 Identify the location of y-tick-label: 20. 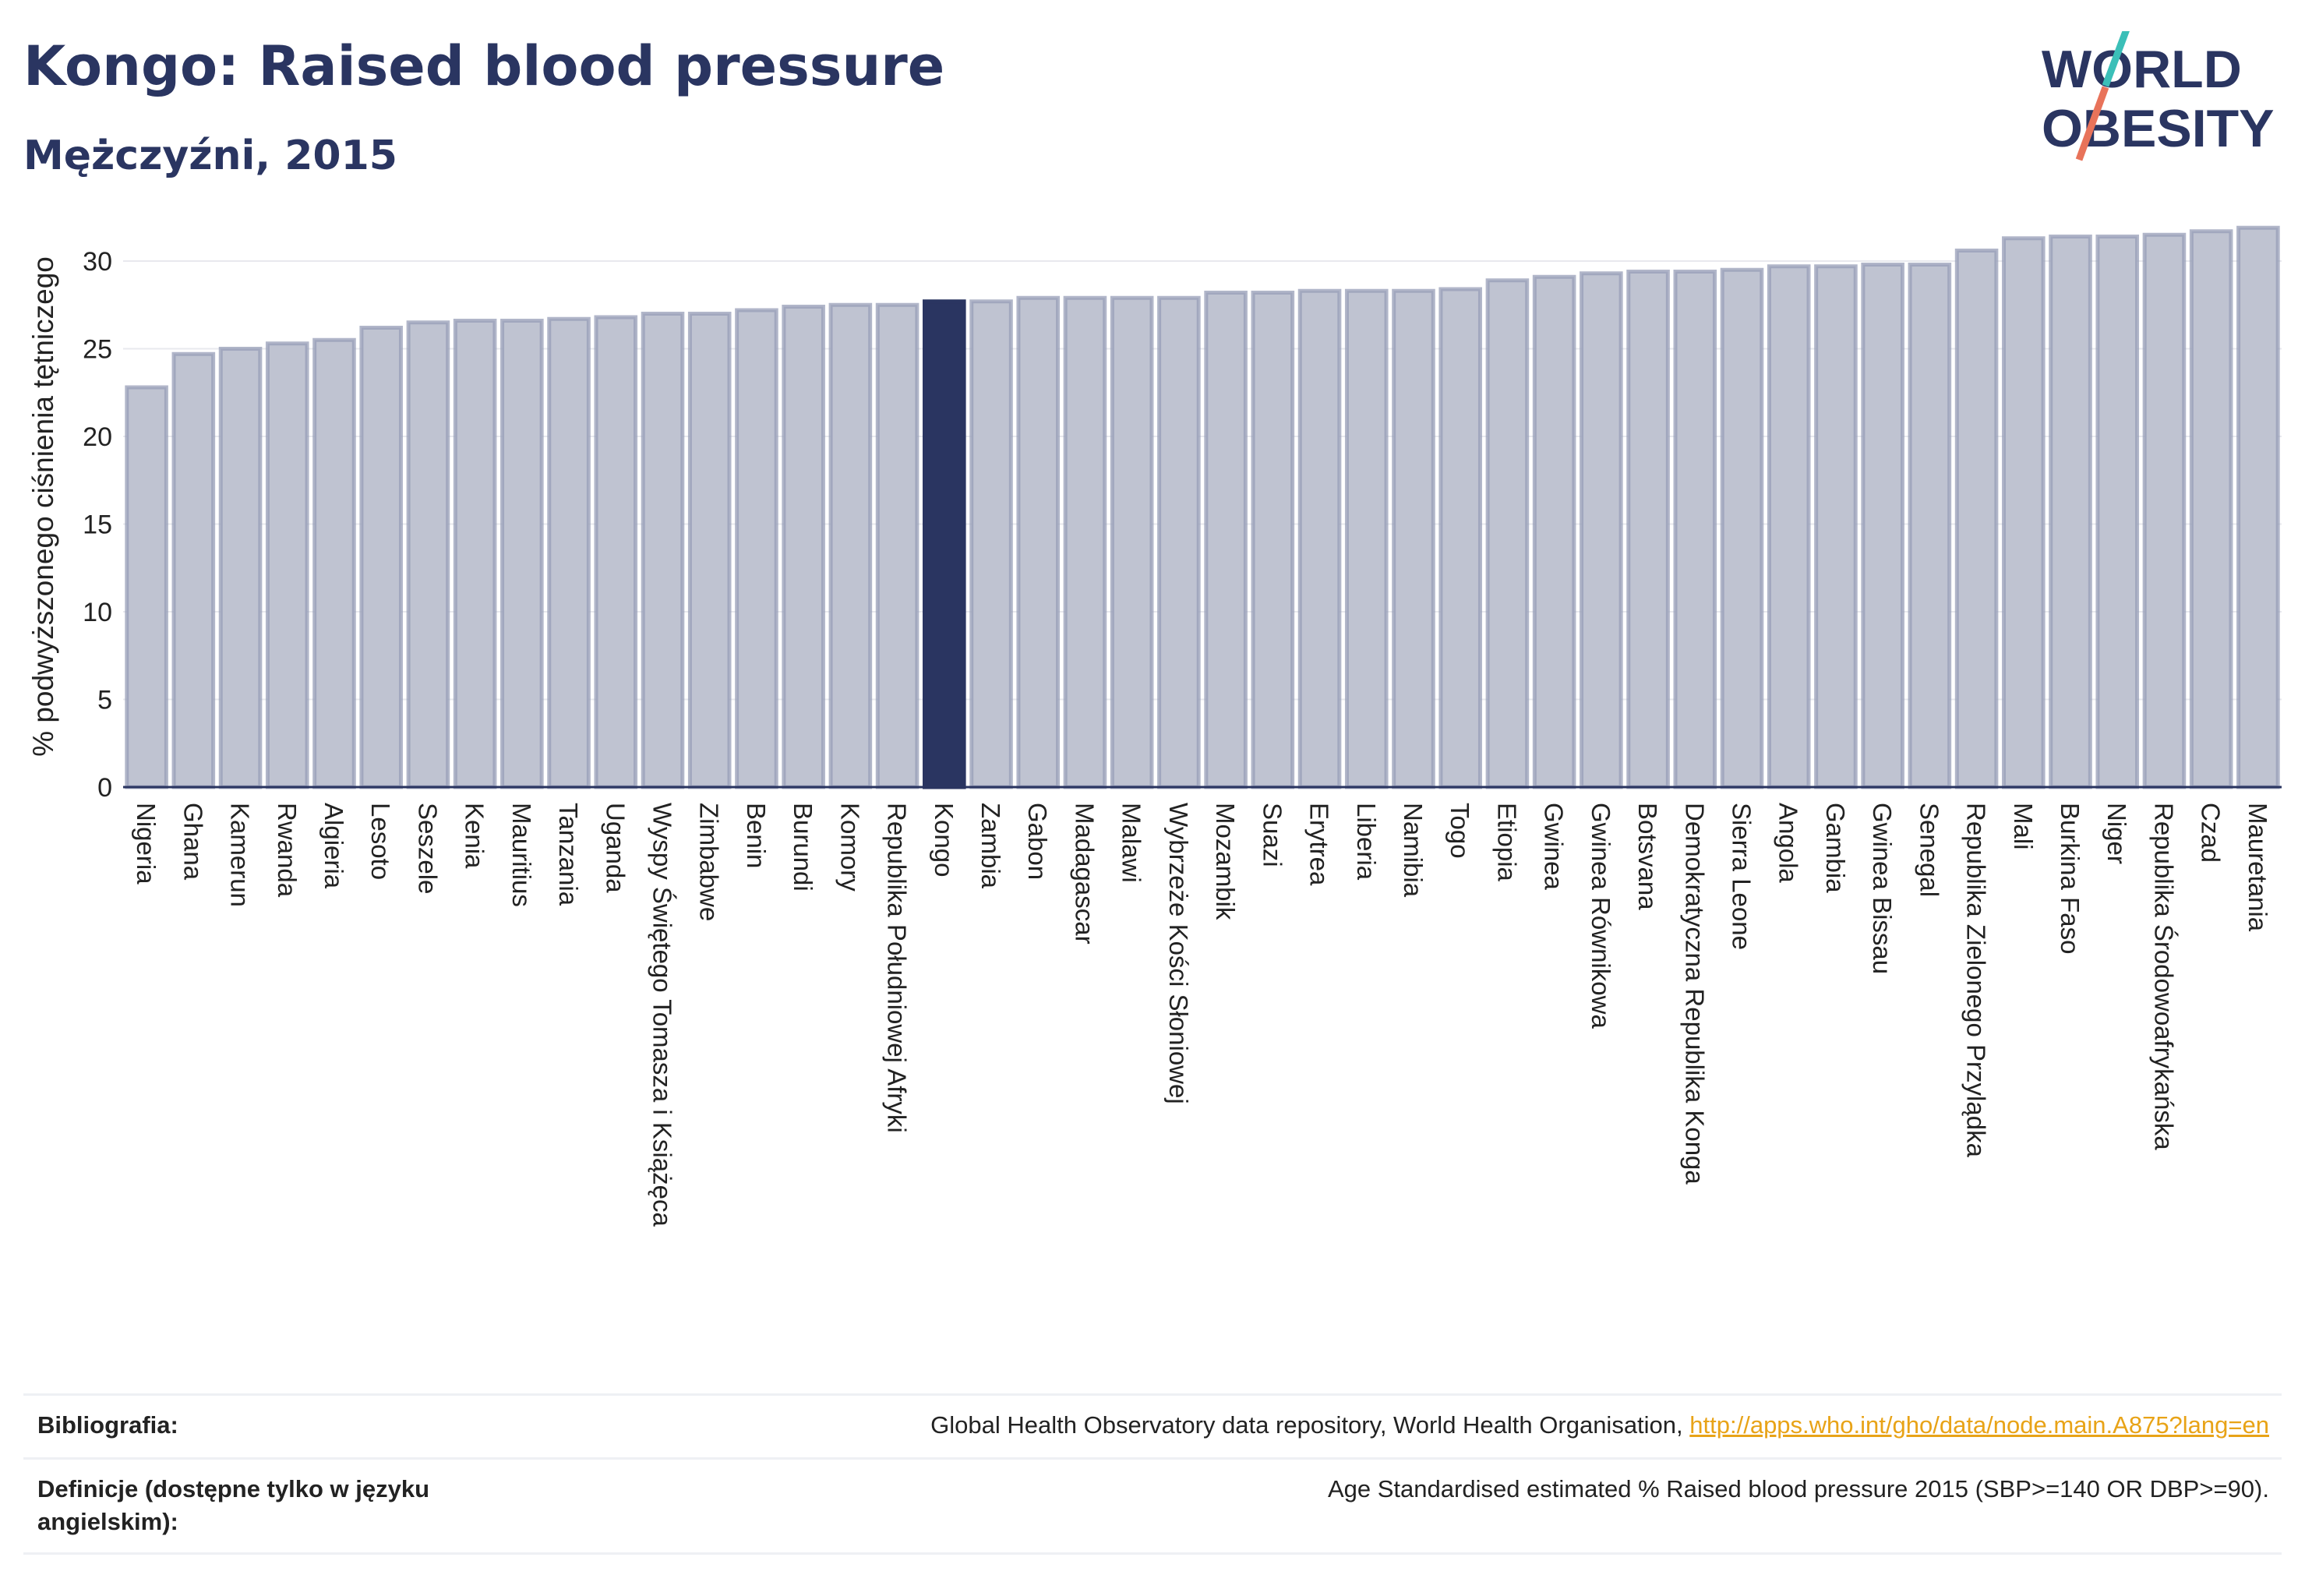
(97, 437).